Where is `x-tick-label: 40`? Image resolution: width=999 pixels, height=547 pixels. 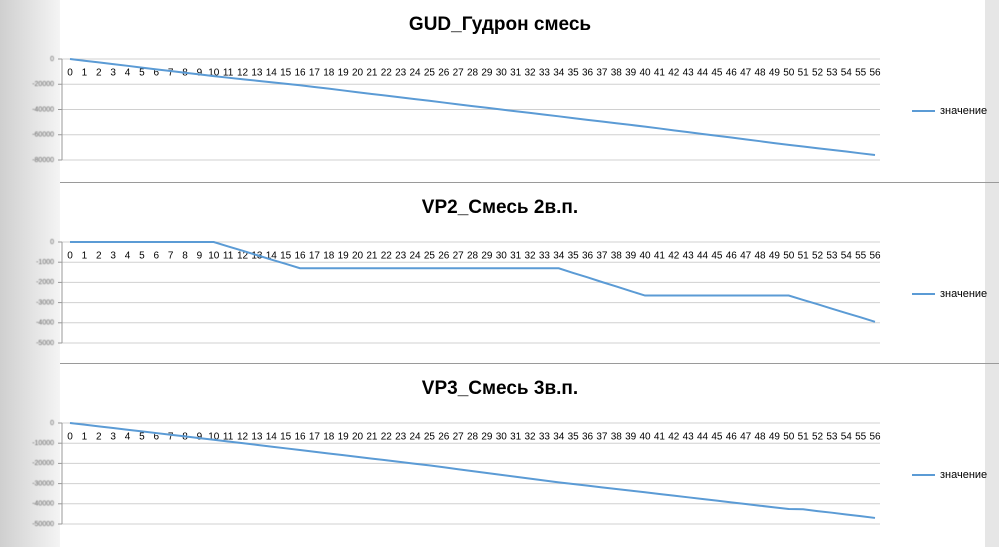 x-tick-label: 40 is located at coordinates (645, 256).